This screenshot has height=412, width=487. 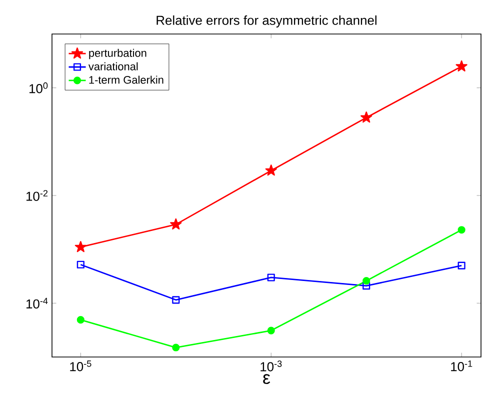 What do you see at coordinates (81, 366) in the screenshot?
I see `x-tick-label: 10$^{-5}$` at bounding box center [81, 366].